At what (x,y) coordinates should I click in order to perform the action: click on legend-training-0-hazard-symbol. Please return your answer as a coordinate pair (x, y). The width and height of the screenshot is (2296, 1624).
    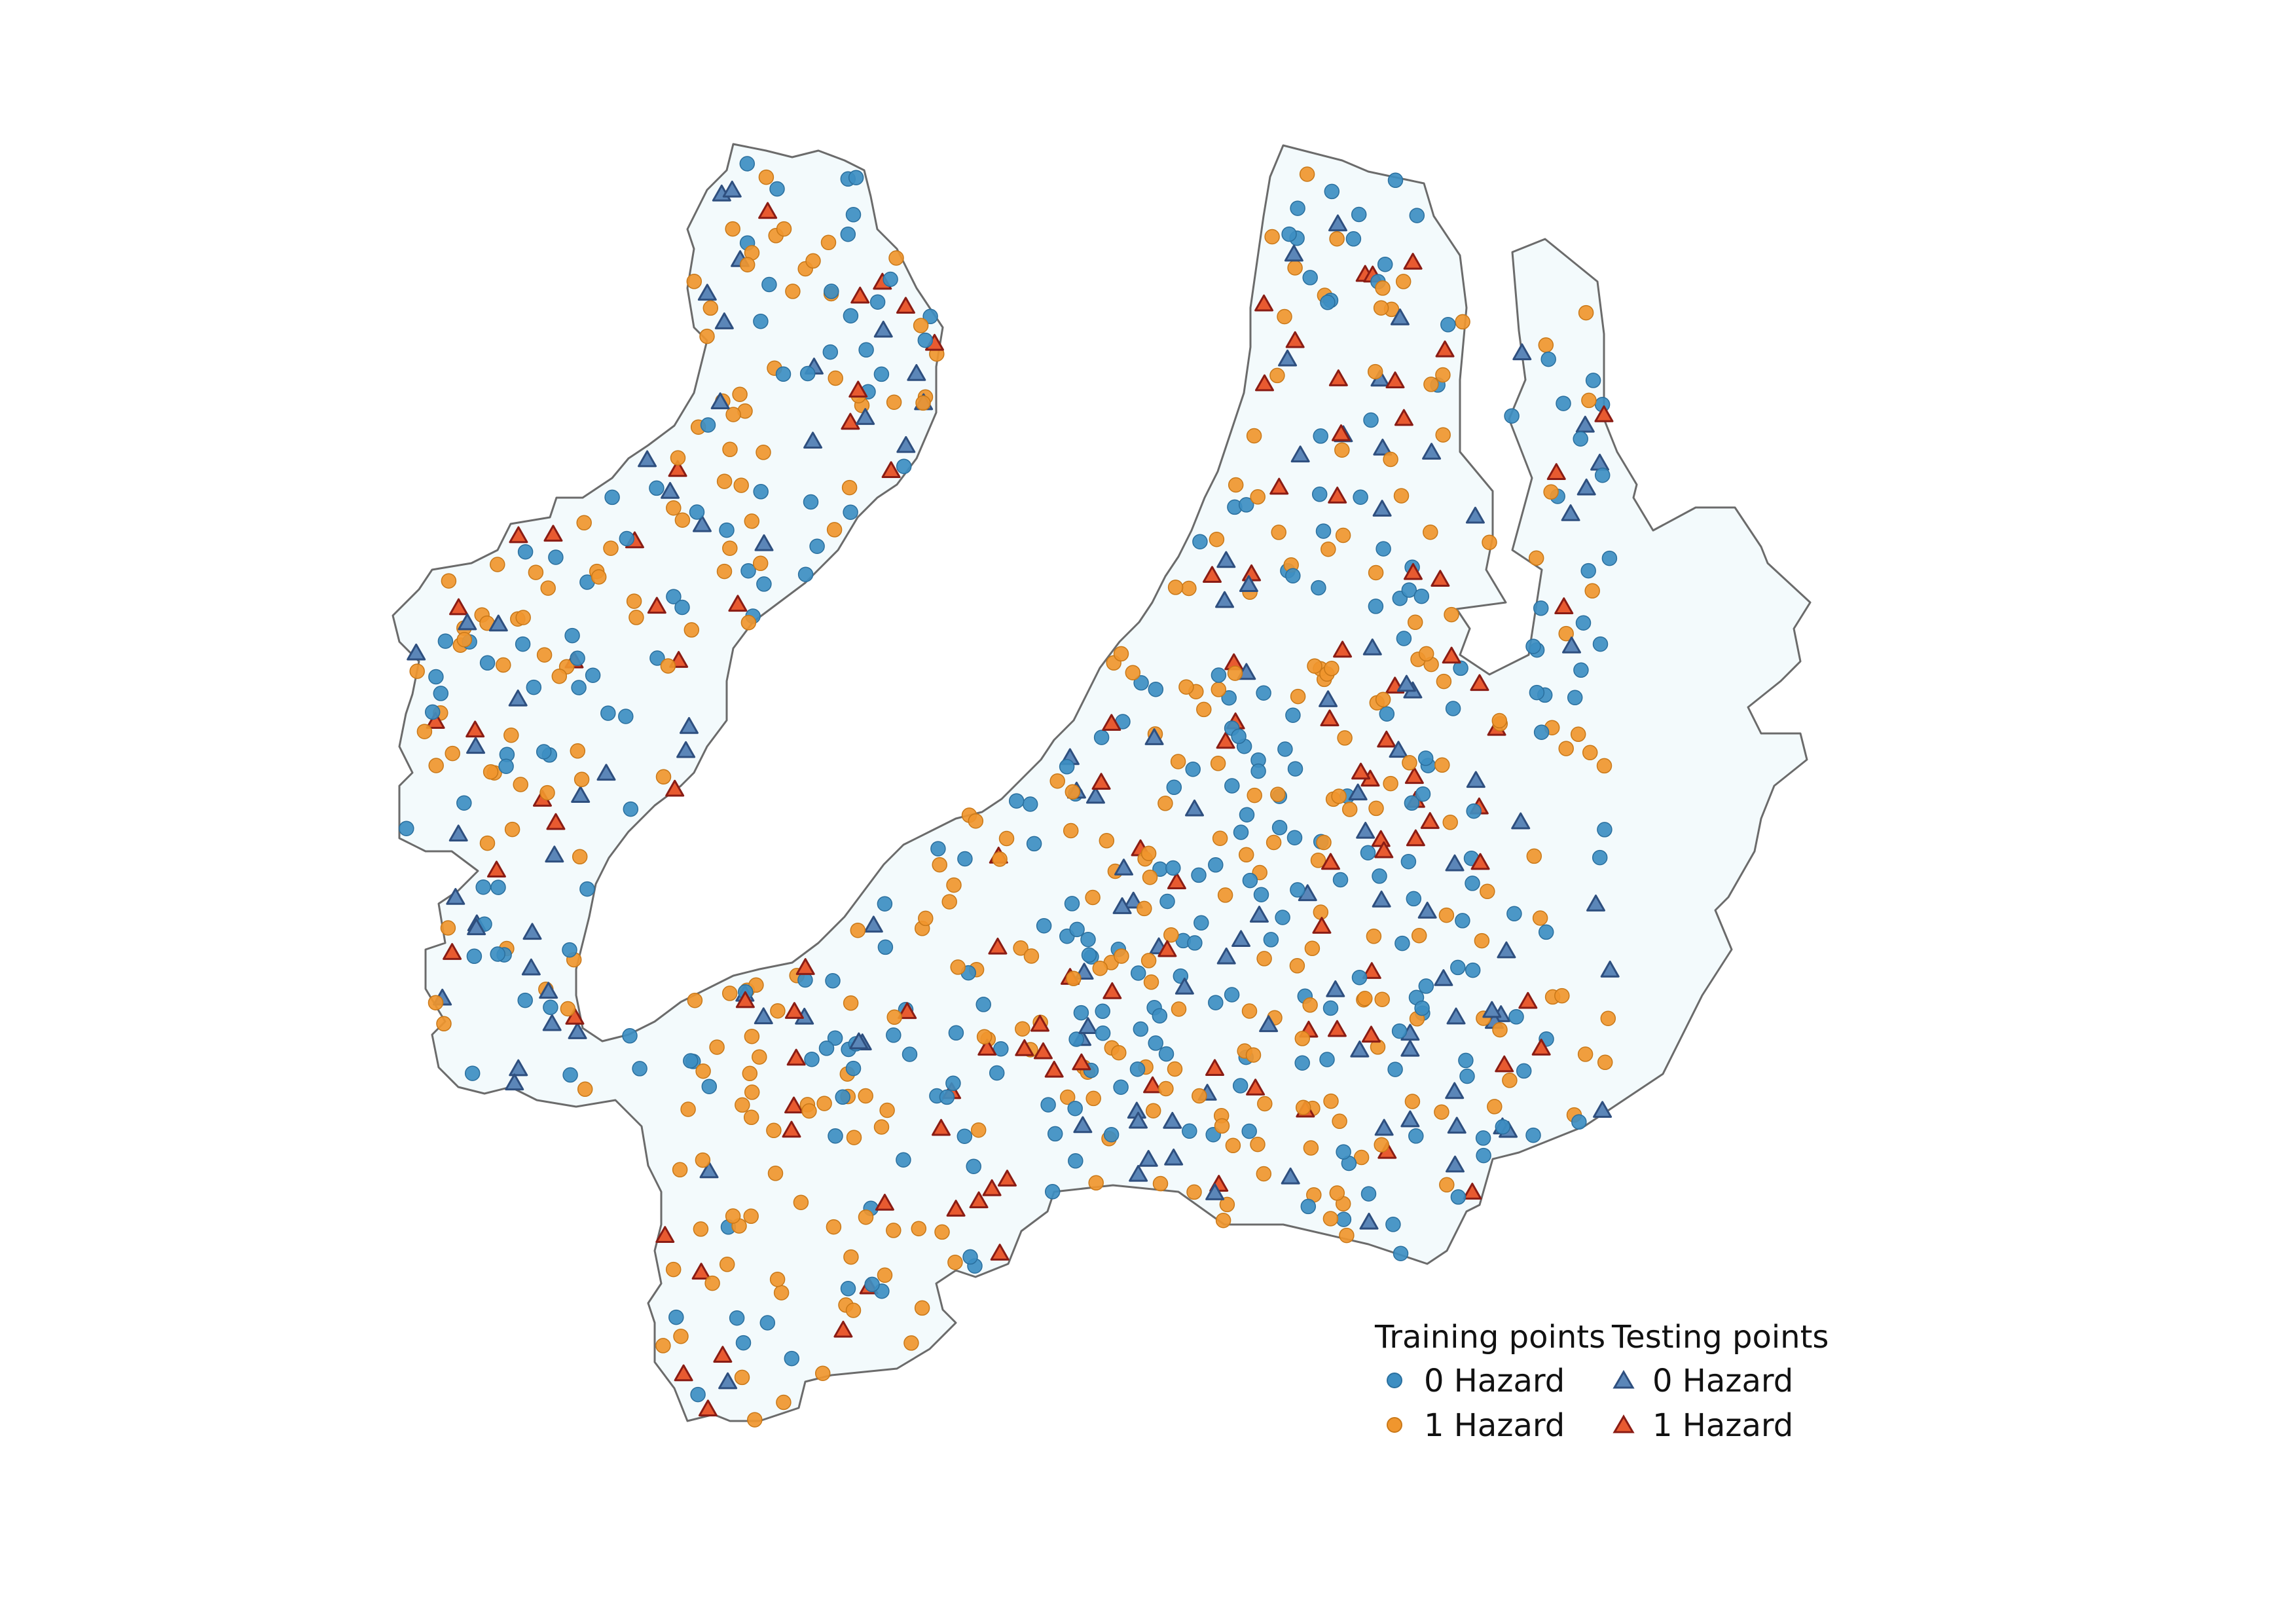
    Looking at the image, I should click on (1394, 1380).